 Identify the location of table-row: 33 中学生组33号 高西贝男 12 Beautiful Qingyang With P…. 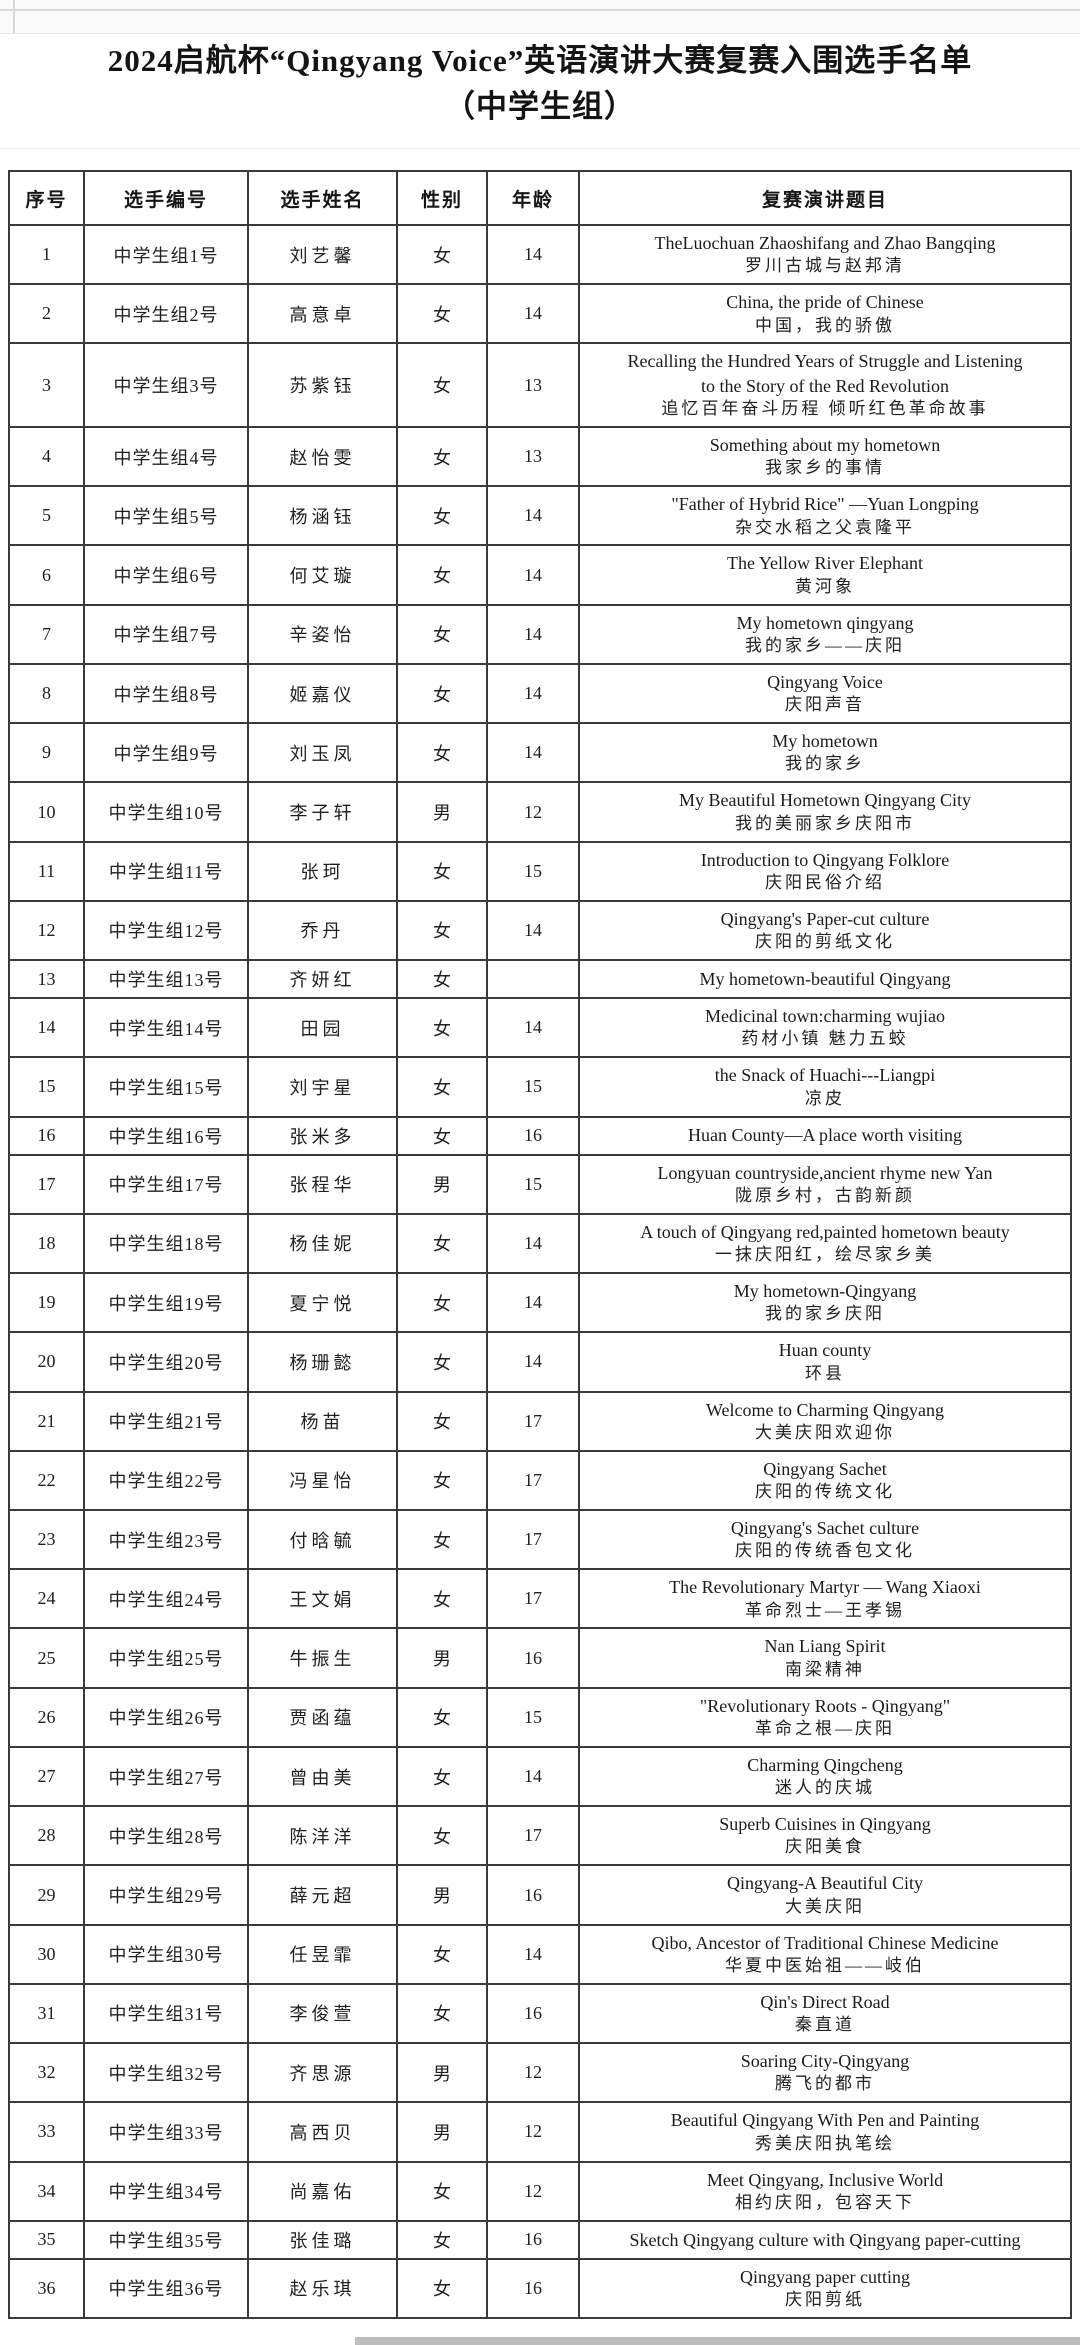
(540, 2132).